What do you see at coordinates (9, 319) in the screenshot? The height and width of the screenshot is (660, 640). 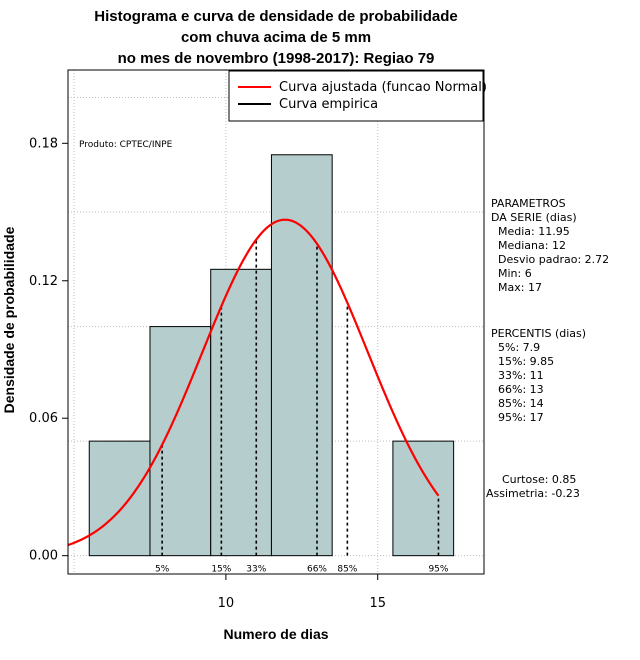 I see `y-axis-title: Densidade de probabilidade` at bounding box center [9, 319].